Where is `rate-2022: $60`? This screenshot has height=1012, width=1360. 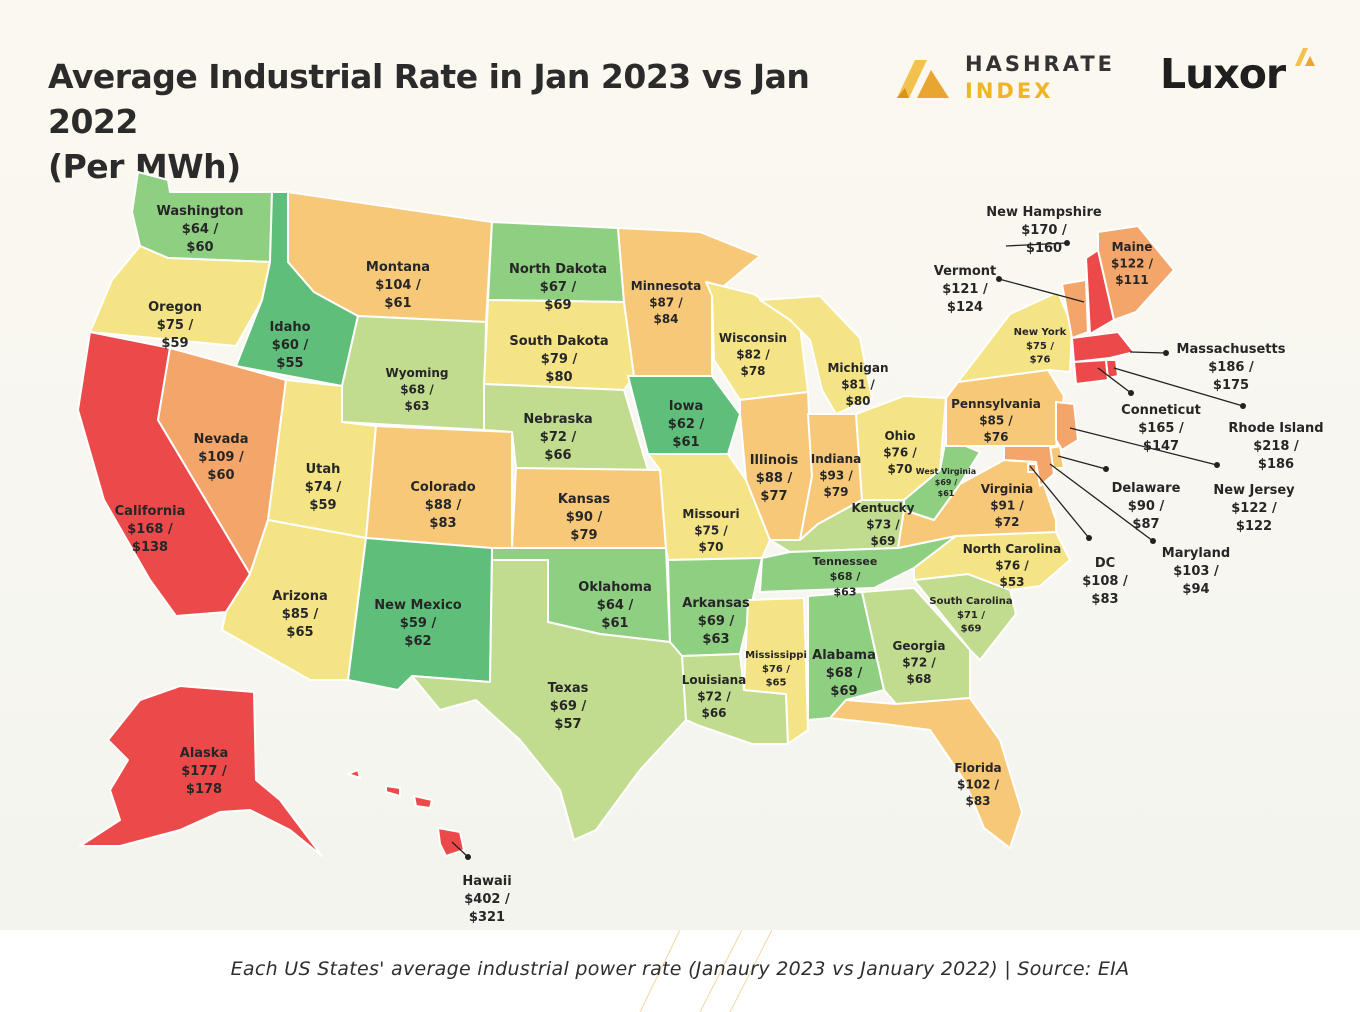
rate-2022: $60 is located at coordinates (199, 247).